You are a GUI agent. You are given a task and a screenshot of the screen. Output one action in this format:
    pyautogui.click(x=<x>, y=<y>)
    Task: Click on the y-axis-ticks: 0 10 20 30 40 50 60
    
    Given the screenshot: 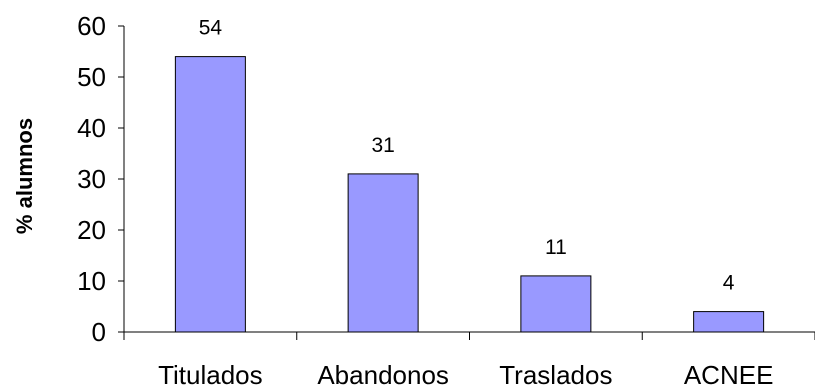 What is the action you would take?
    pyautogui.click(x=100, y=179)
    